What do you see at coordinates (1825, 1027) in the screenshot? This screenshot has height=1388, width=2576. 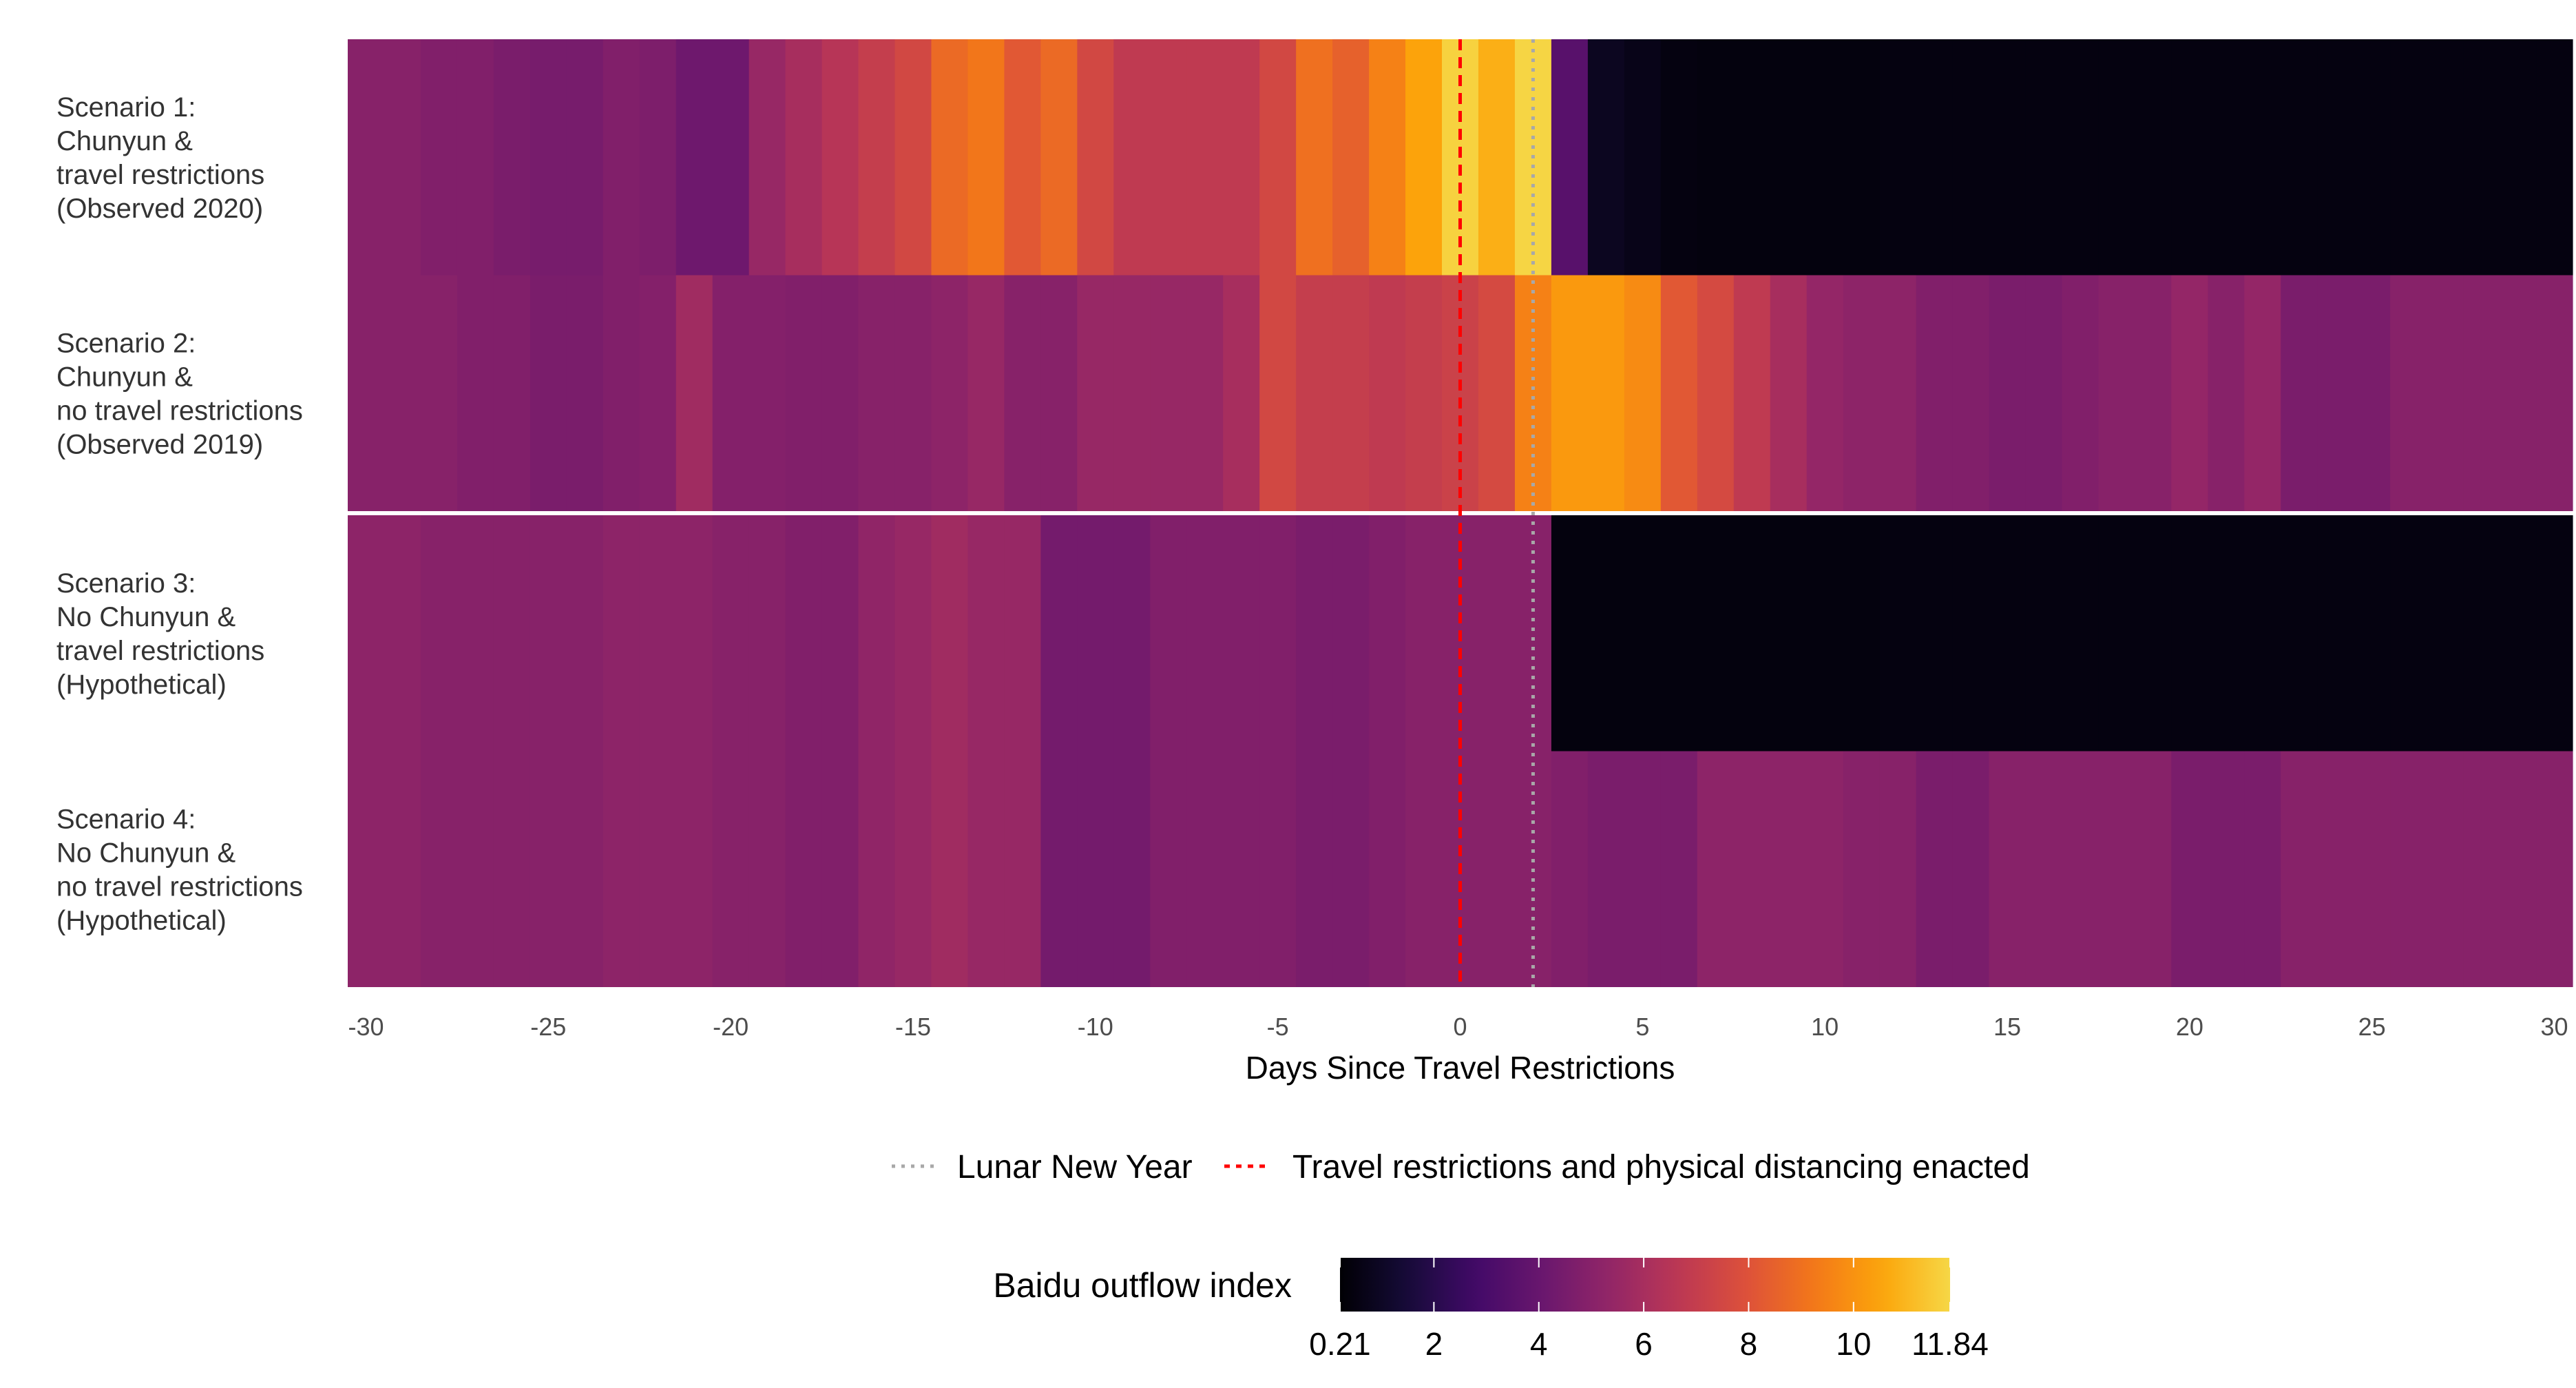 I see `x-tick-label: 10` at bounding box center [1825, 1027].